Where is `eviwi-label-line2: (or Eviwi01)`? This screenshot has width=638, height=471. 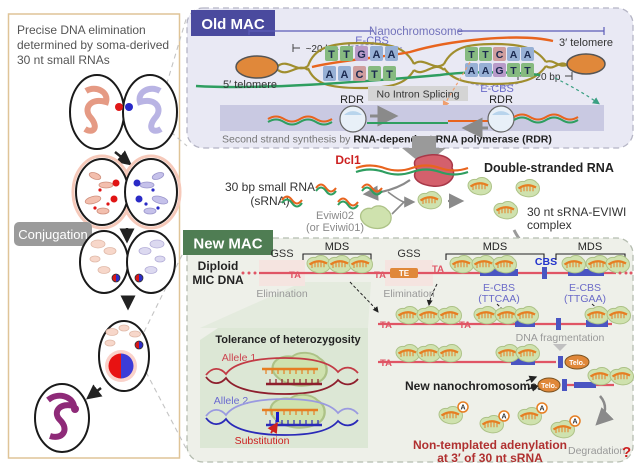
eviwi-label-line2: (or Eviwi01) is located at coordinates (335, 228).